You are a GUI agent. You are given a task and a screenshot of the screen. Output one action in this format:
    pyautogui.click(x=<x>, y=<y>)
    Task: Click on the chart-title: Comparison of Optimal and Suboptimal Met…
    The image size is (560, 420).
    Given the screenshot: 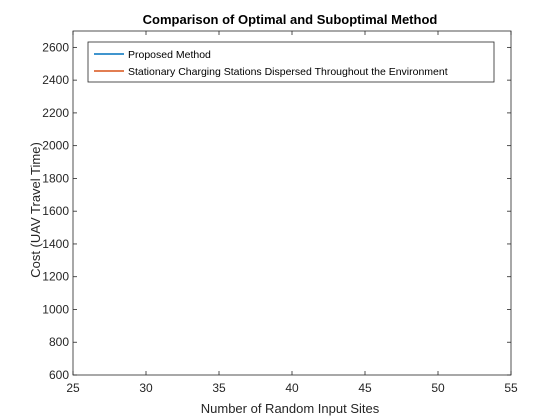 What is the action you would take?
    pyautogui.click(x=290, y=19)
    